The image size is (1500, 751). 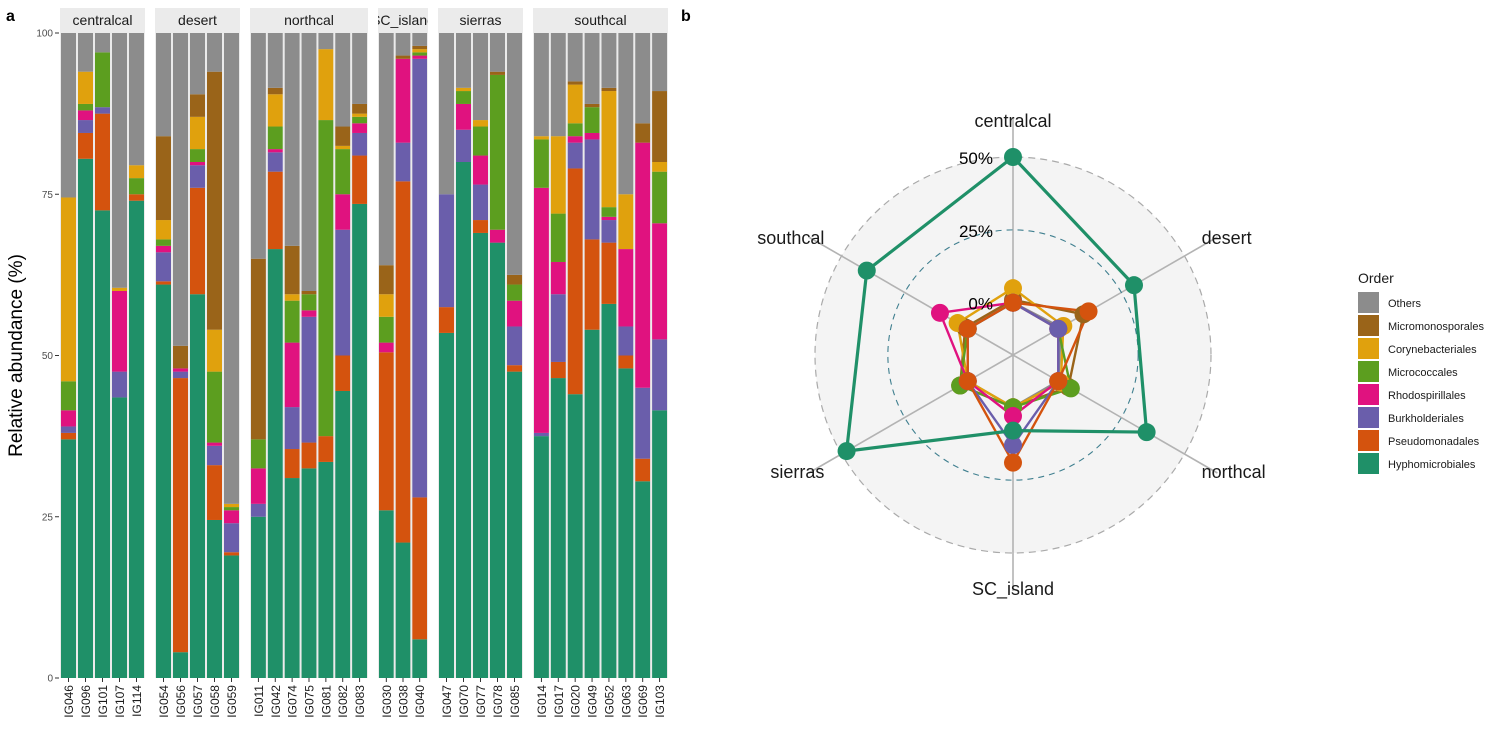 I want to click on bar-IG069, so click(x=643, y=355).